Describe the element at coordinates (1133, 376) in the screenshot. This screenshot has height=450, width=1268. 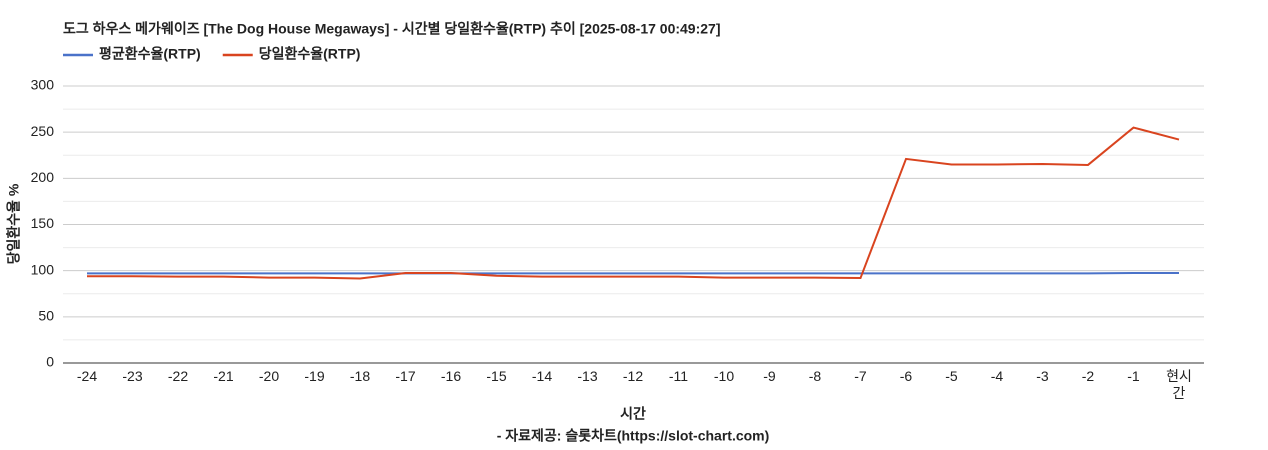
I see `x-tick-label: -1` at that location.